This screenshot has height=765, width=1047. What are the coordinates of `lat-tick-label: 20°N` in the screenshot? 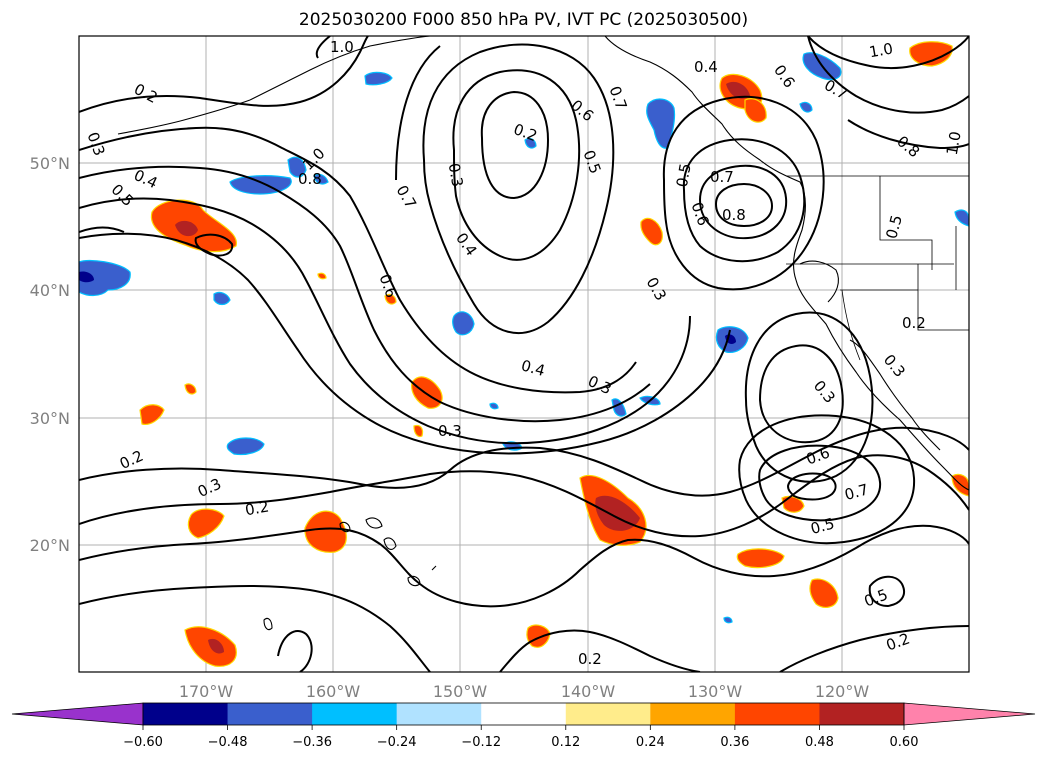 It's located at (50, 545).